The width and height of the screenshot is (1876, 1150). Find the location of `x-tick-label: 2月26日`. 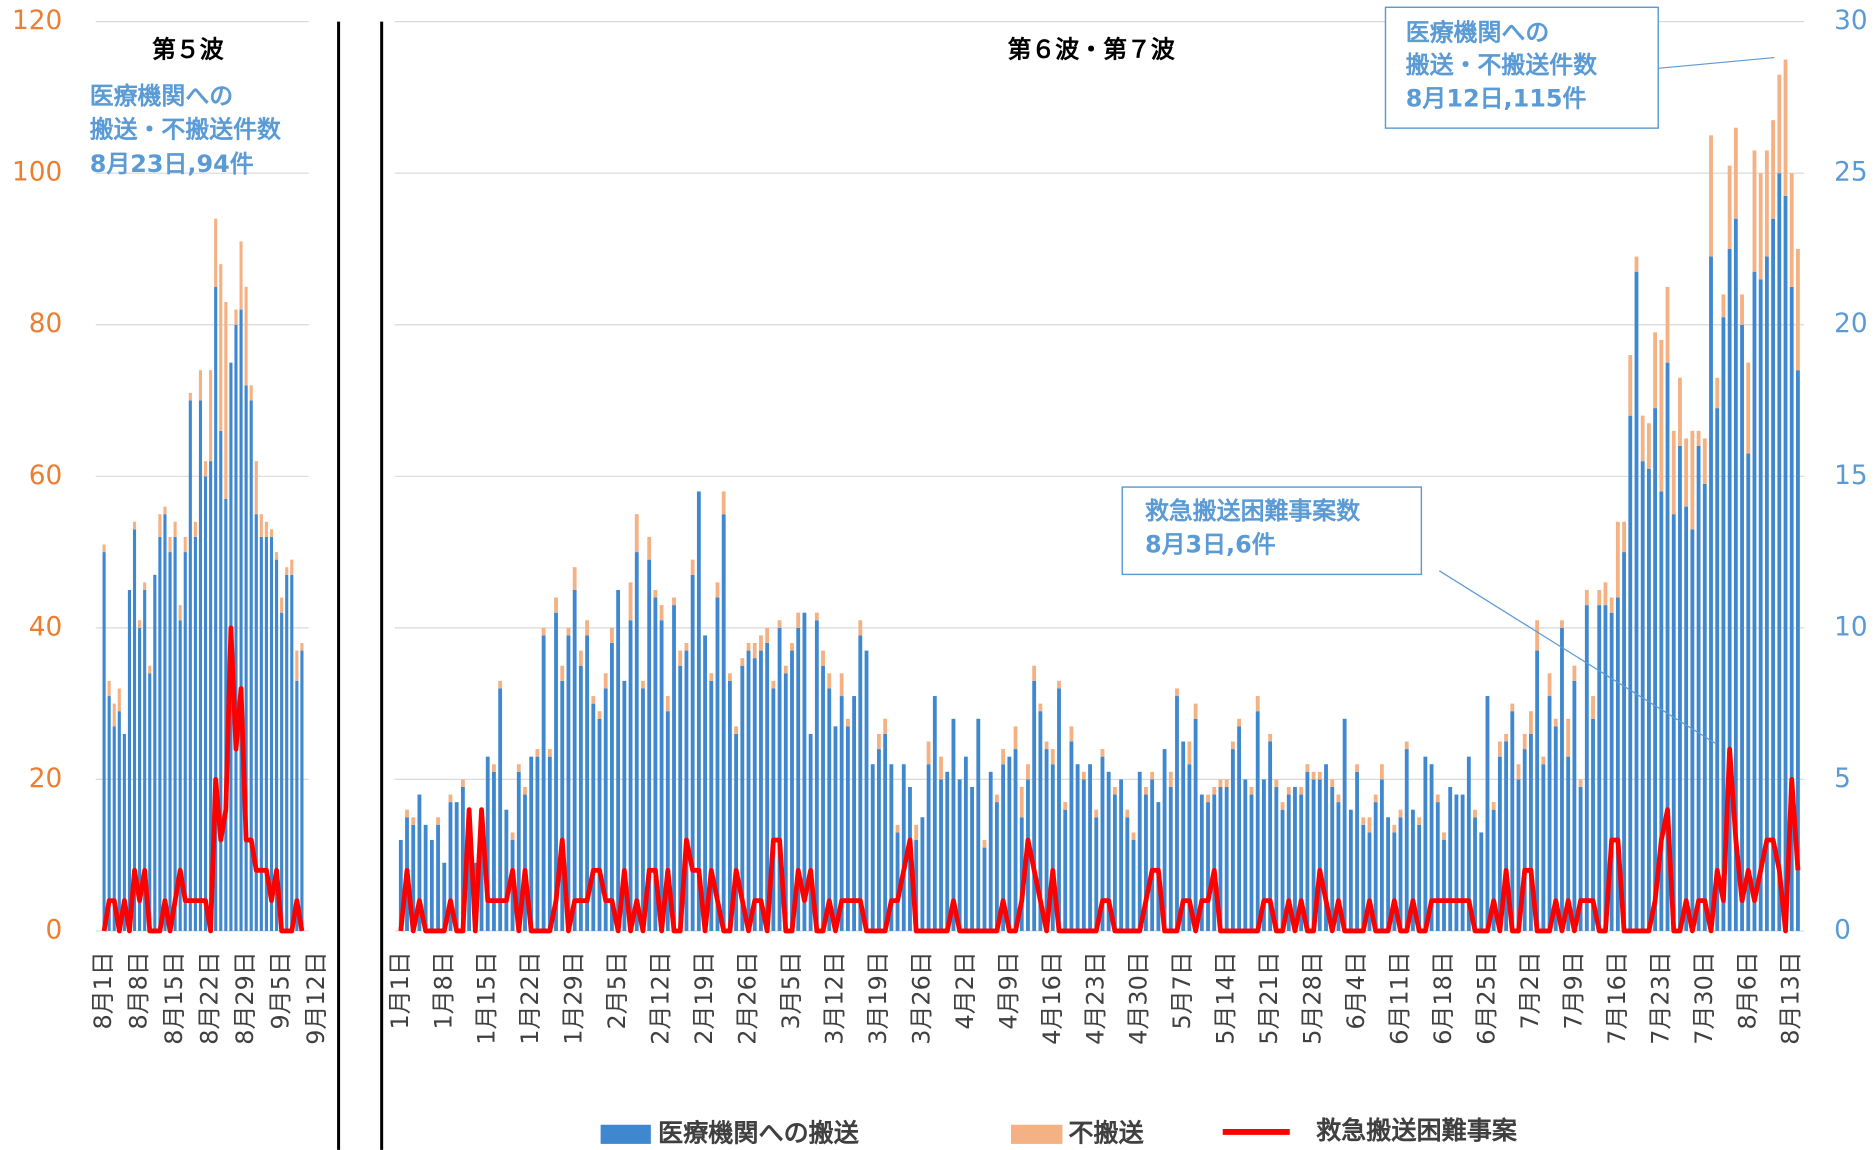

x-tick-label: 2月26日 is located at coordinates (748, 997).